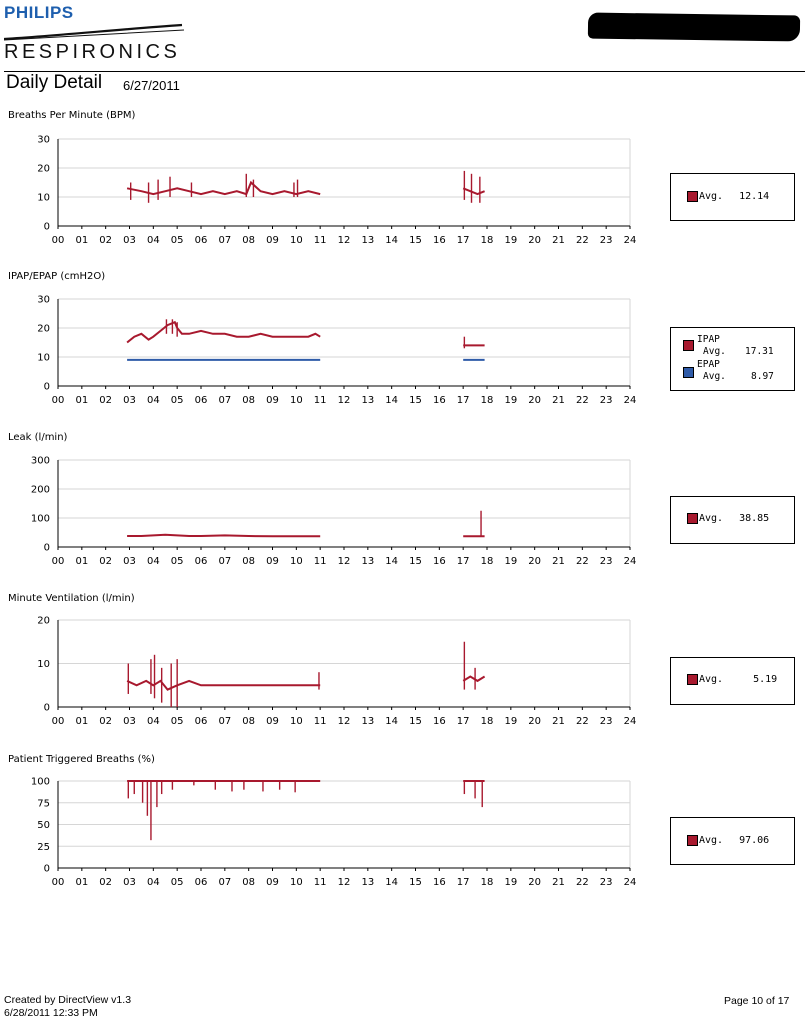 This screenshot has width=809, height=1023. What do you see at coordinates (72, 115) in the screenshot?
I see `chart-title-bpm: Breaths Per Minute (BPM)` at bounding box center [72, 115].